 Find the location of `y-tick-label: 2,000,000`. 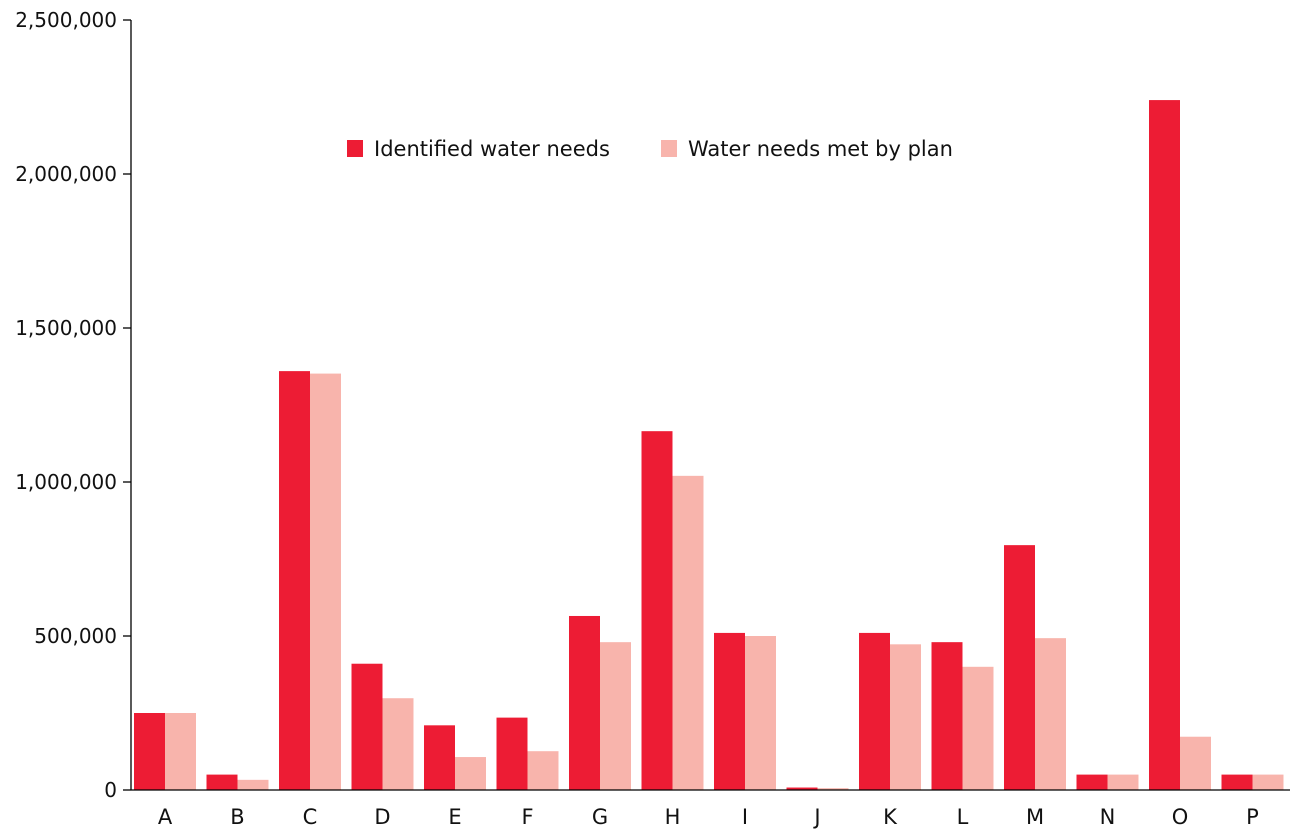

y-tick-label: 2,000,000 is located at coordinates (66, 174).